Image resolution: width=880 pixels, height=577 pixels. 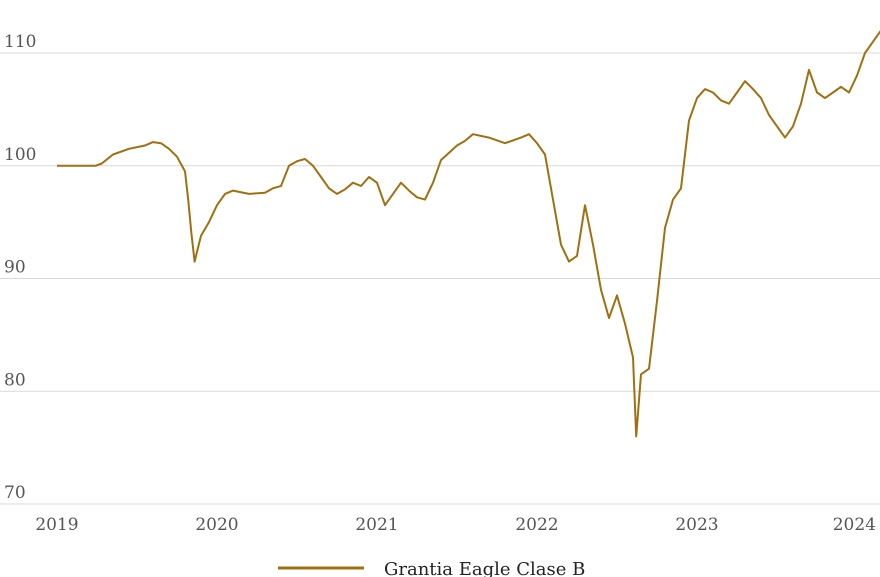 I want to click on legend: Grantia Eagle Clase B, so click(x=431, y=568).